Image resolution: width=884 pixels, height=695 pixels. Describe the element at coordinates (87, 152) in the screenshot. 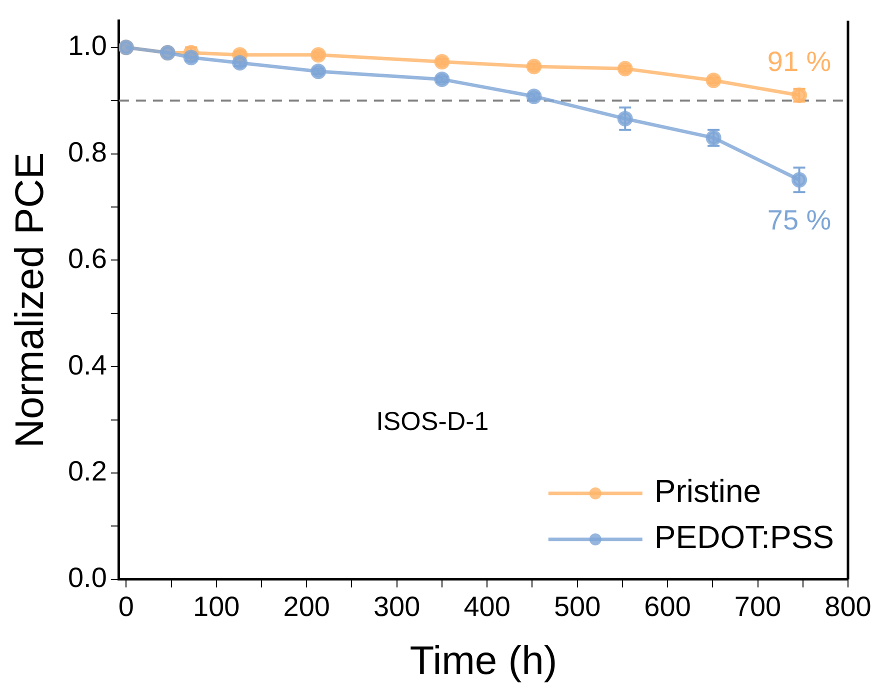

I see `y-tick-label: 0.8` at that location.